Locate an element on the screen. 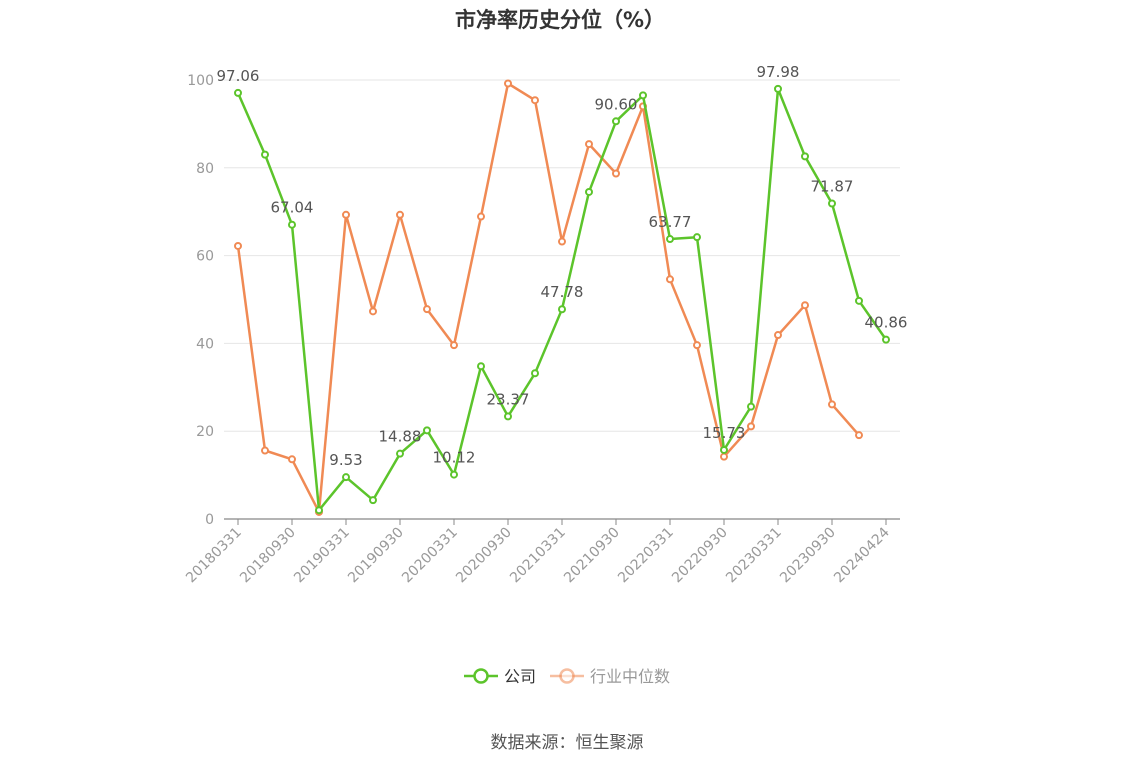  data-label: 23.37 is located at coordinates (508, 399).